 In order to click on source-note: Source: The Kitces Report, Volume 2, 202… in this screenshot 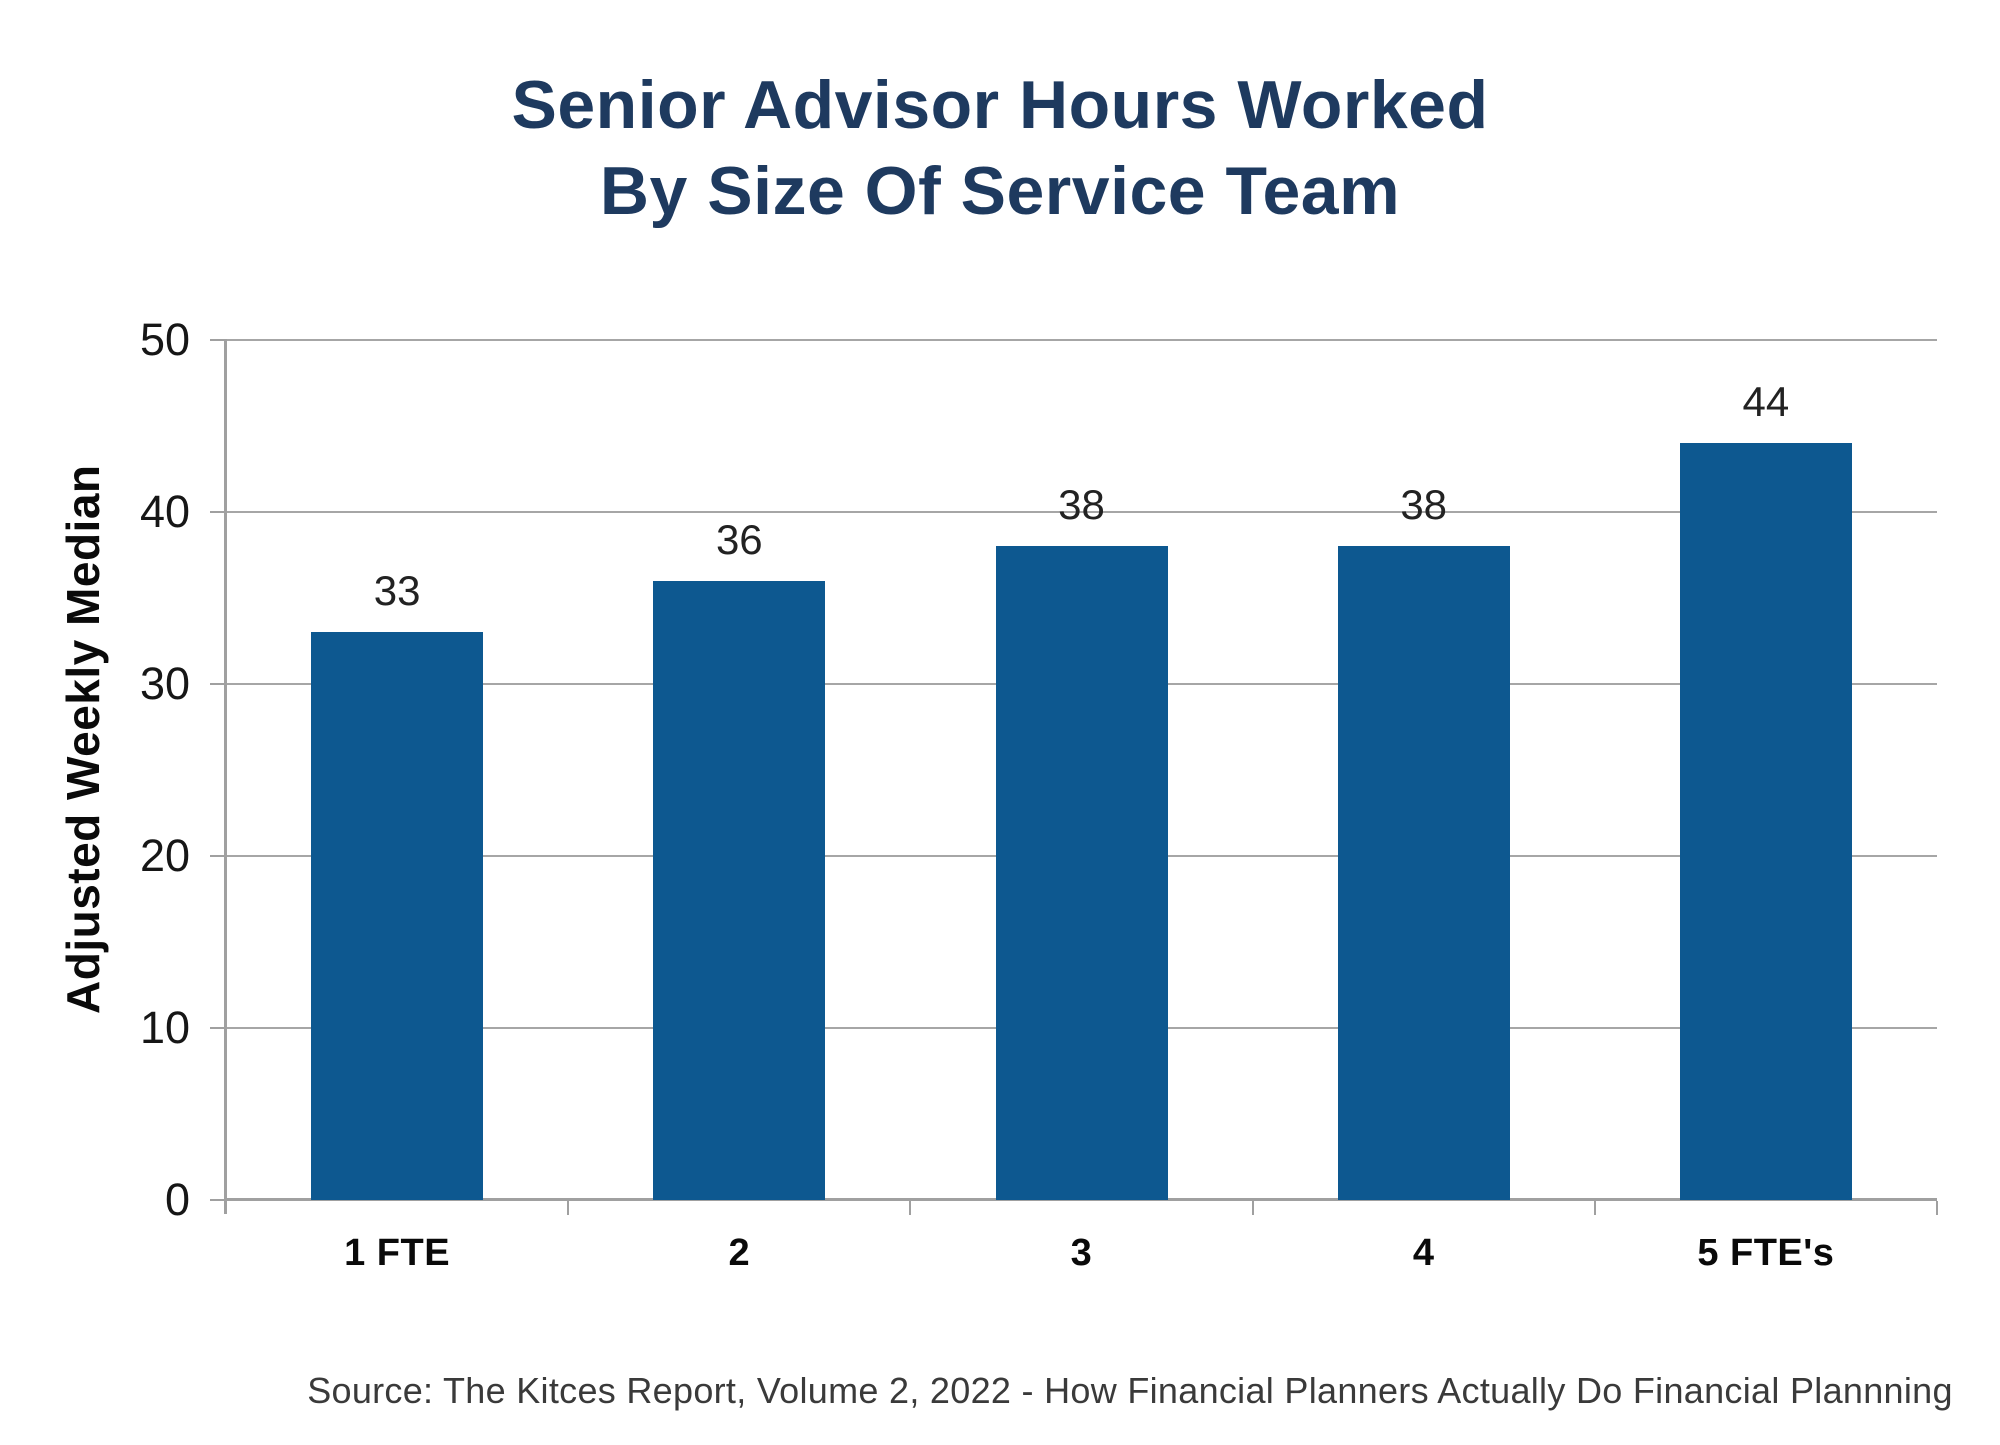, I will do `click(1130, 1390)`.